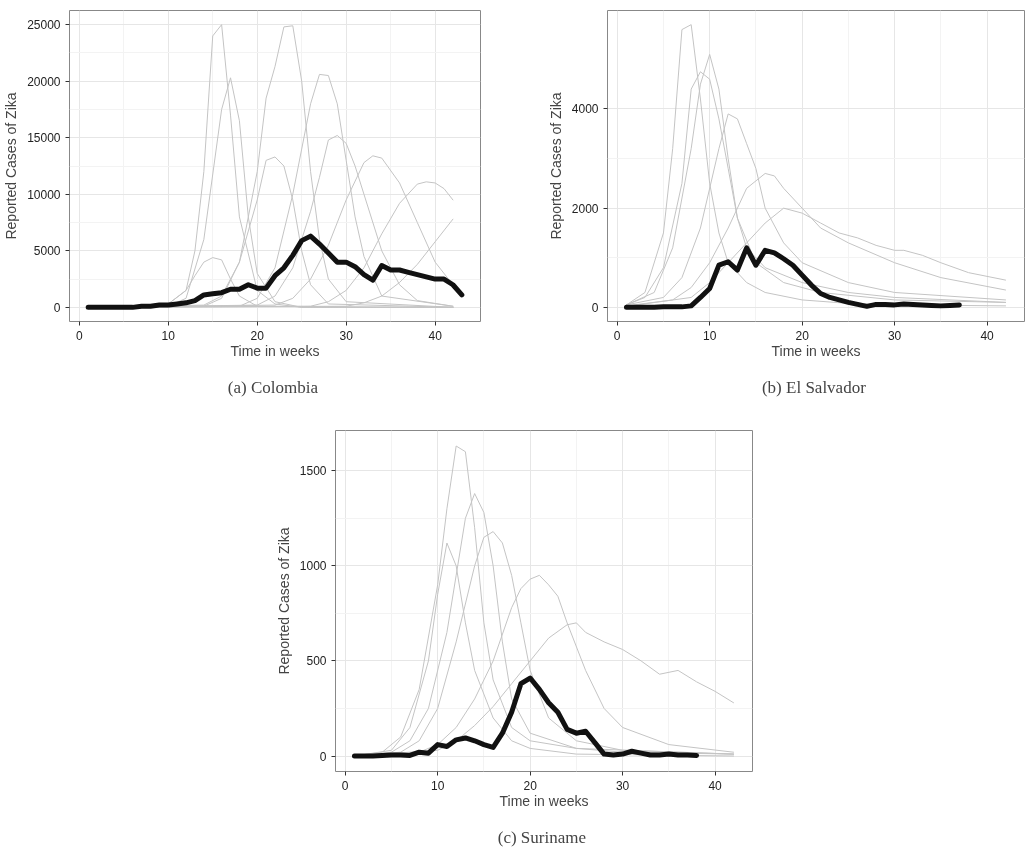  What do you see at coordinates (542, 837) in the screenshot?
I see `text: (c) Suriname` at bounding box center [542, 837].